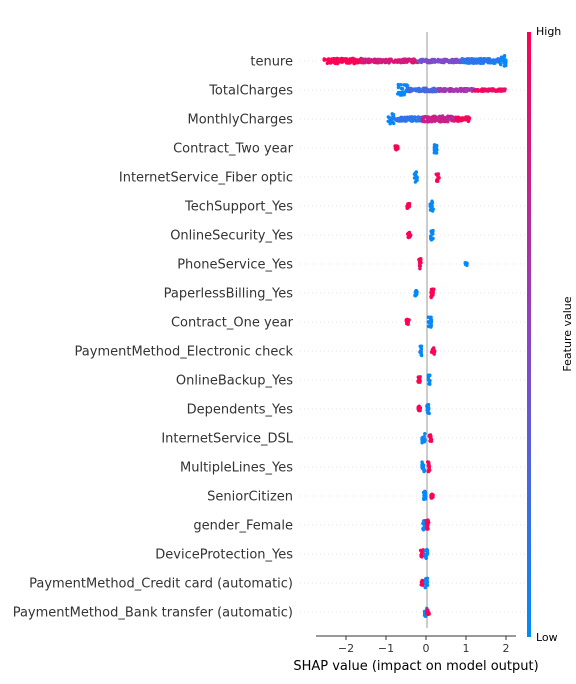 This screenshot has width=576, height=684. Describe the element at coordinates (346, 648) in the screenshot. I see `x-tick-label: −2` at that location.